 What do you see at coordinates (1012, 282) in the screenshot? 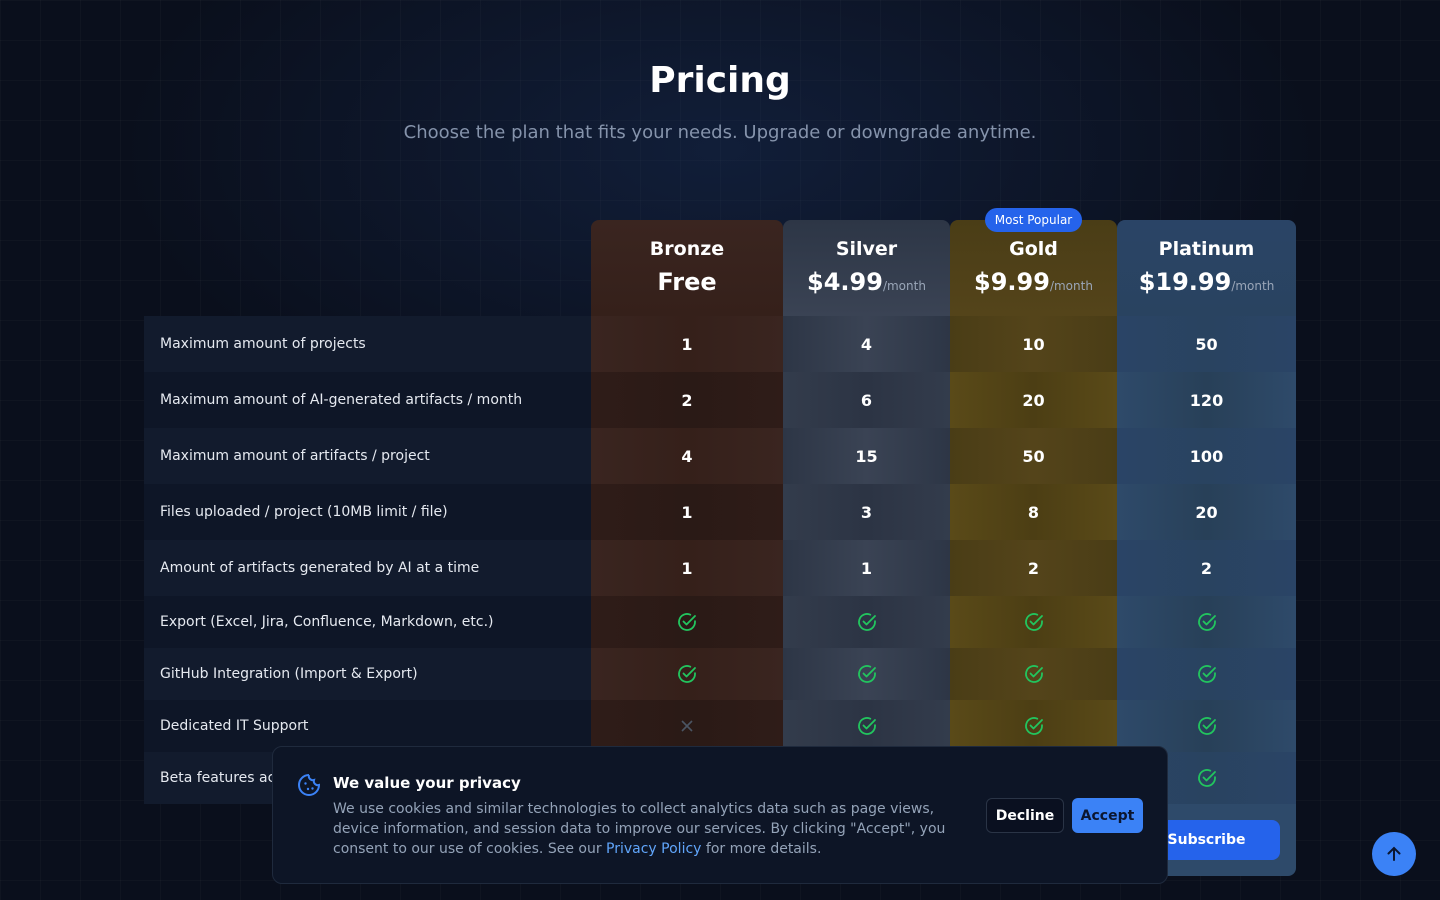
I see `price: $9.99` at bounding box center [1012, 282].